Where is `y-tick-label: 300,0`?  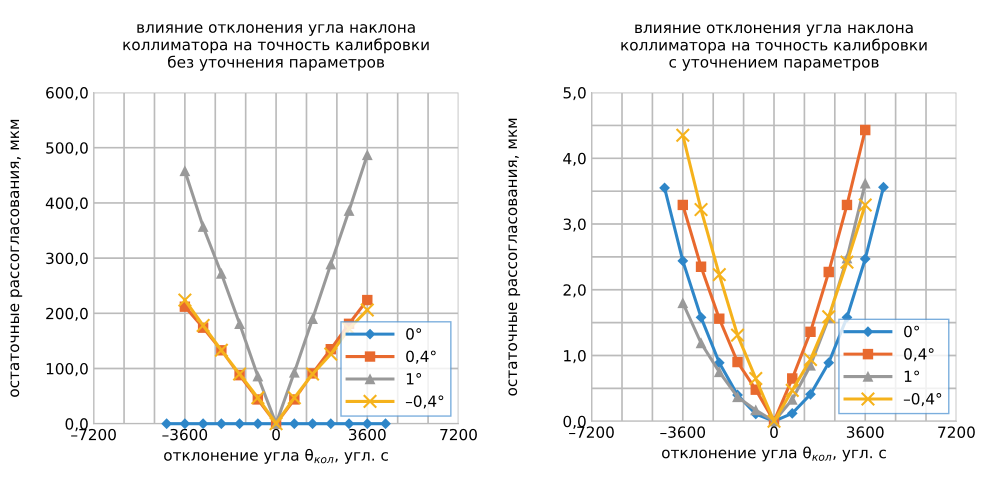
y-tick-label: 300,0 is located at coordinates (67, 259).